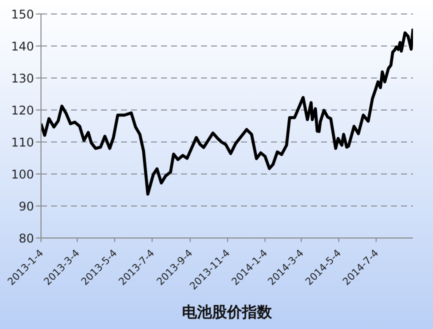 The height and width of the screenshot is (329, 433). What do you see at coordinates (26, 238) in the screenshot?
I see `y-tick-label: 80` at bounding box center [26, 238].